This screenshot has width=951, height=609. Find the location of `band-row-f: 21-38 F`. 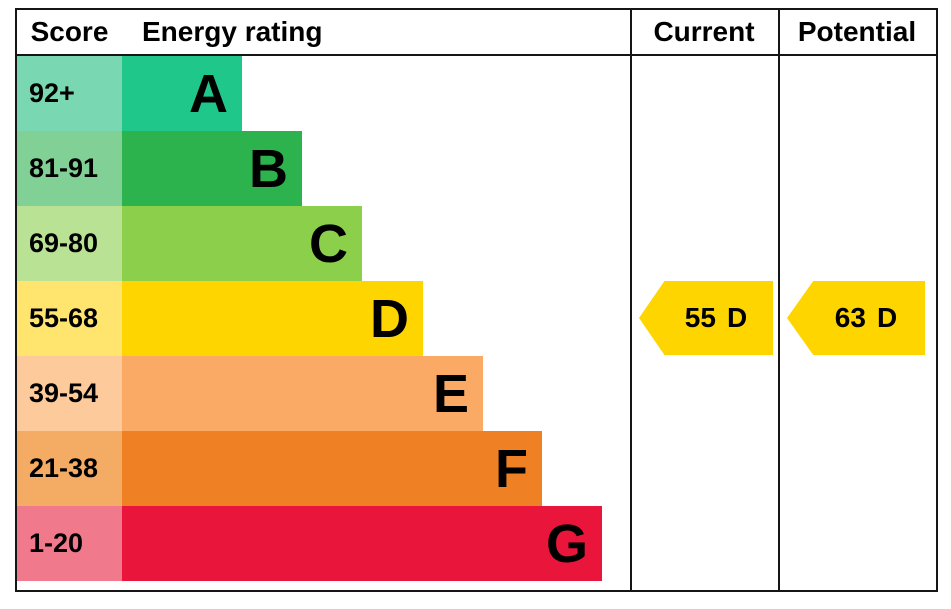

band-row-f: 21-38 F is located at coordinates (309, 468).